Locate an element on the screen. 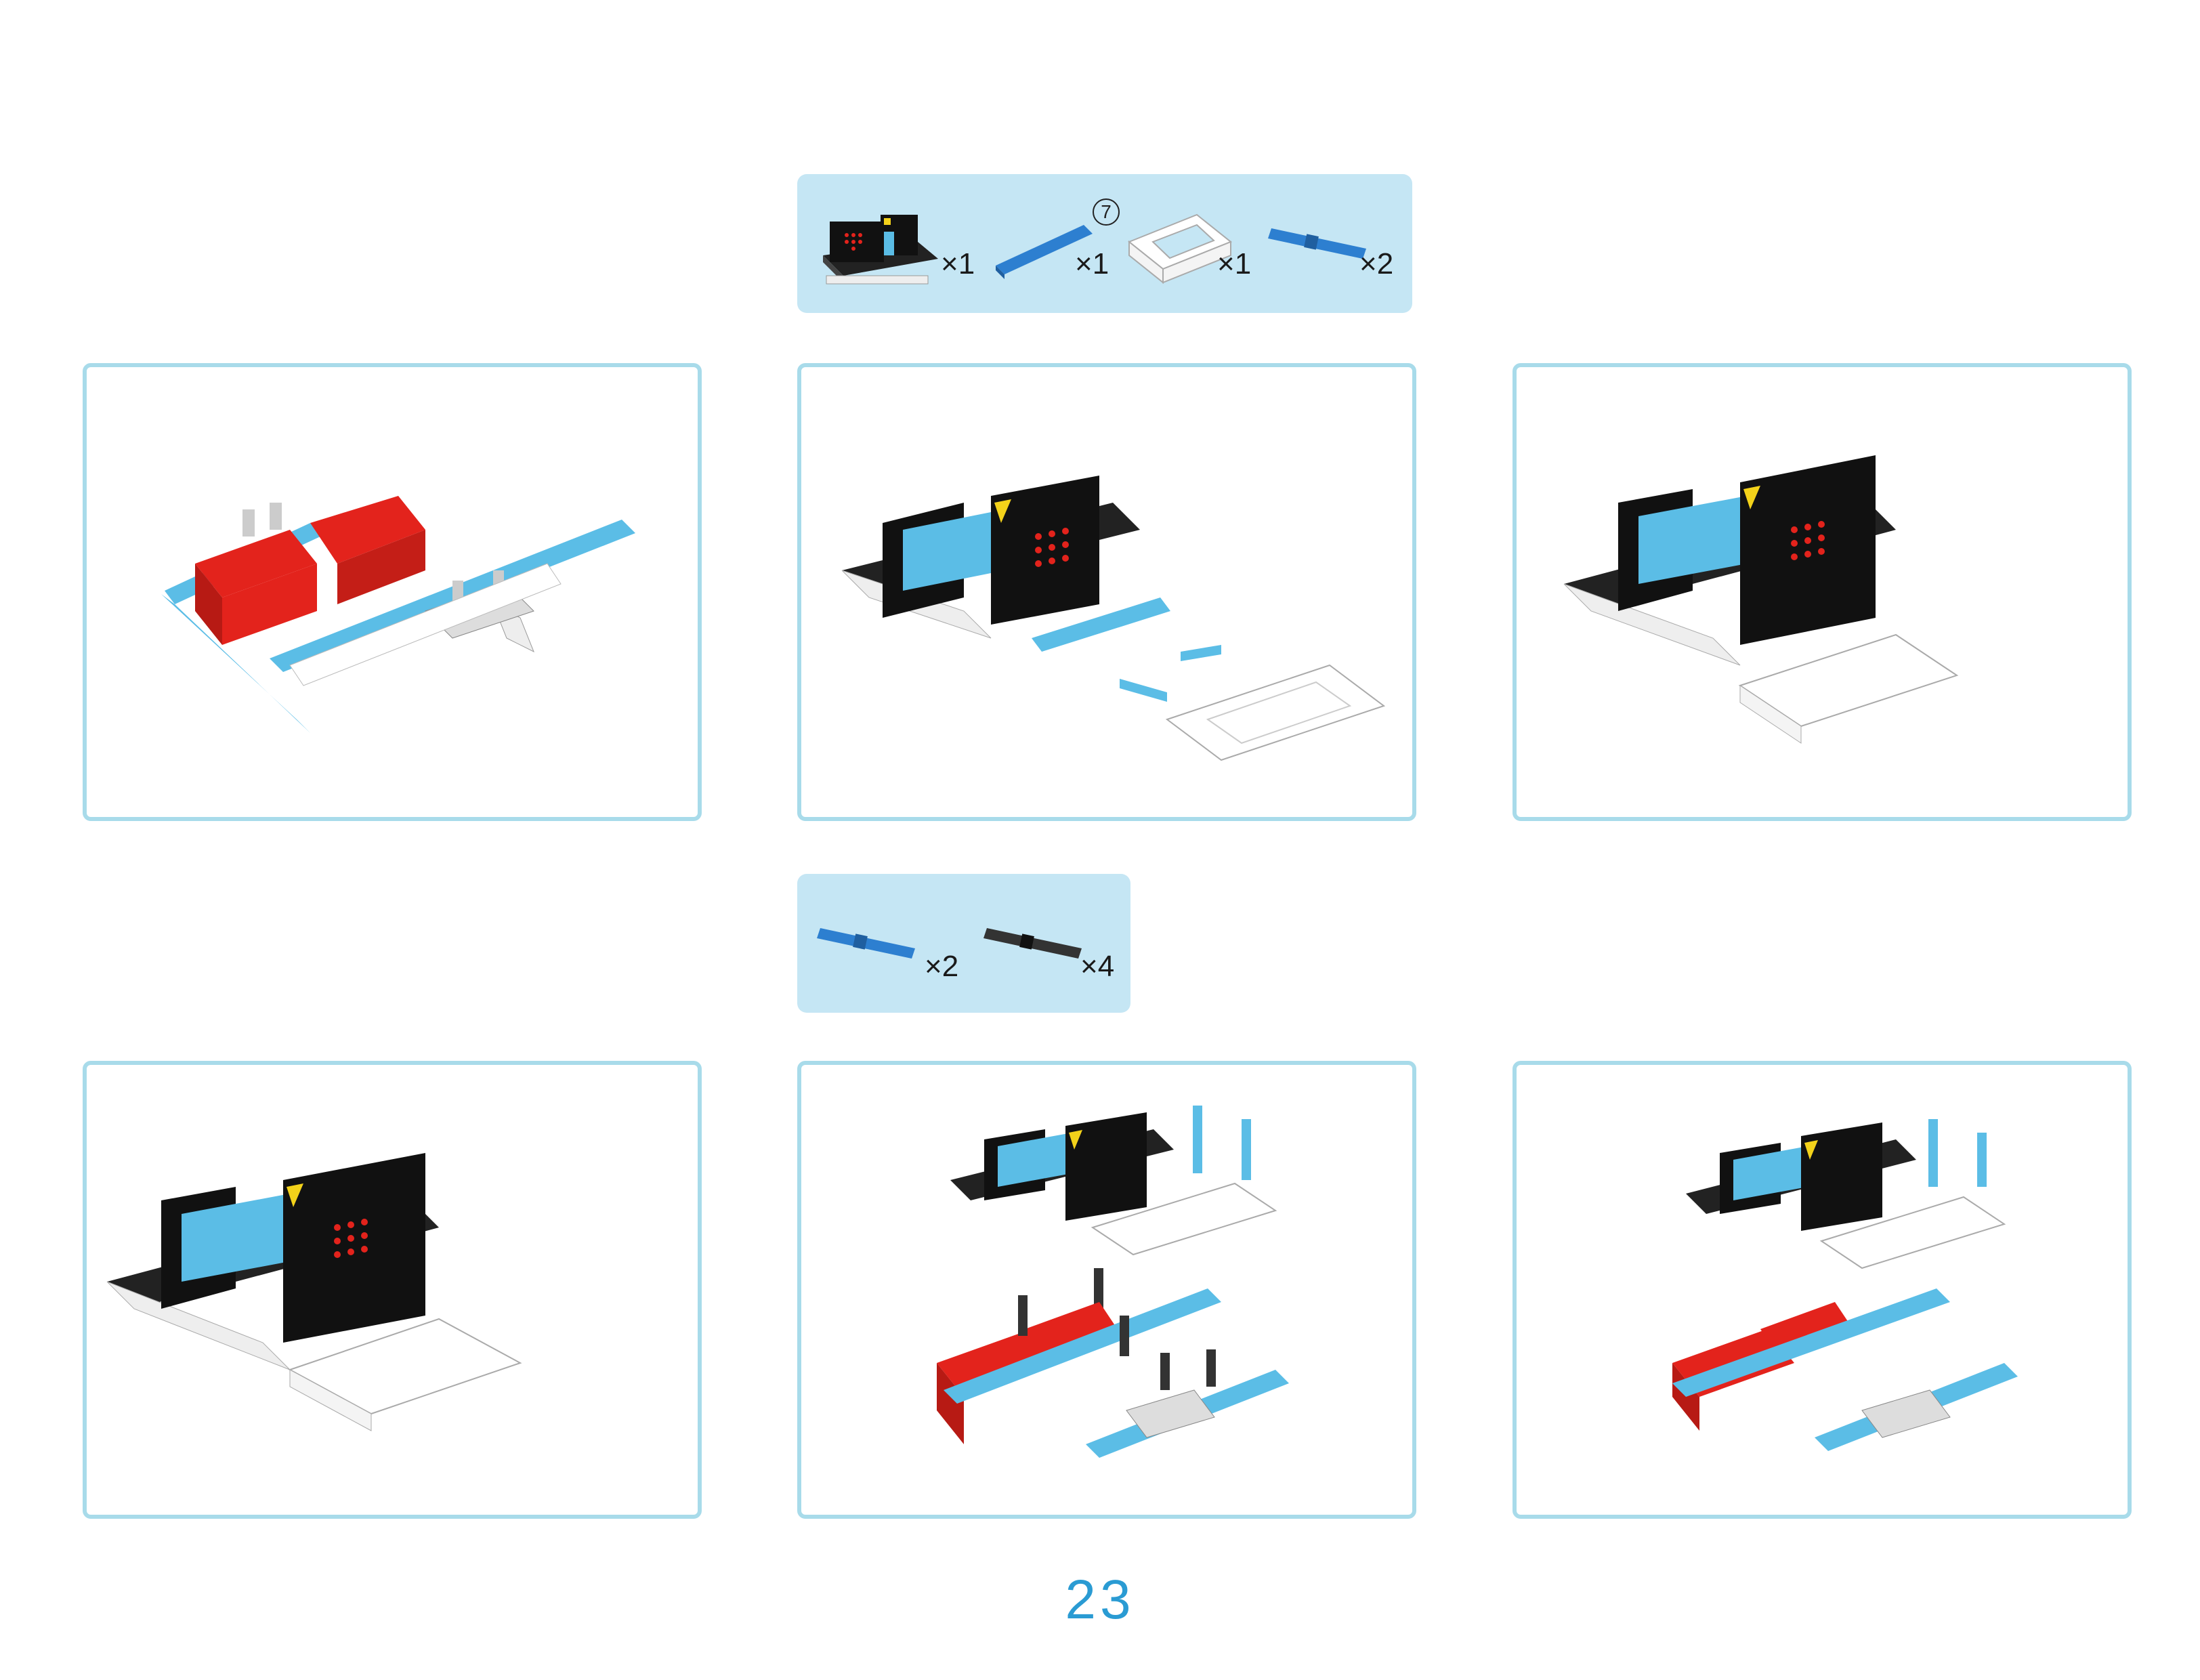 This screenshot has height=1680, width=2200. qty-beam: ×1 is located at coordinates (1092, 263).